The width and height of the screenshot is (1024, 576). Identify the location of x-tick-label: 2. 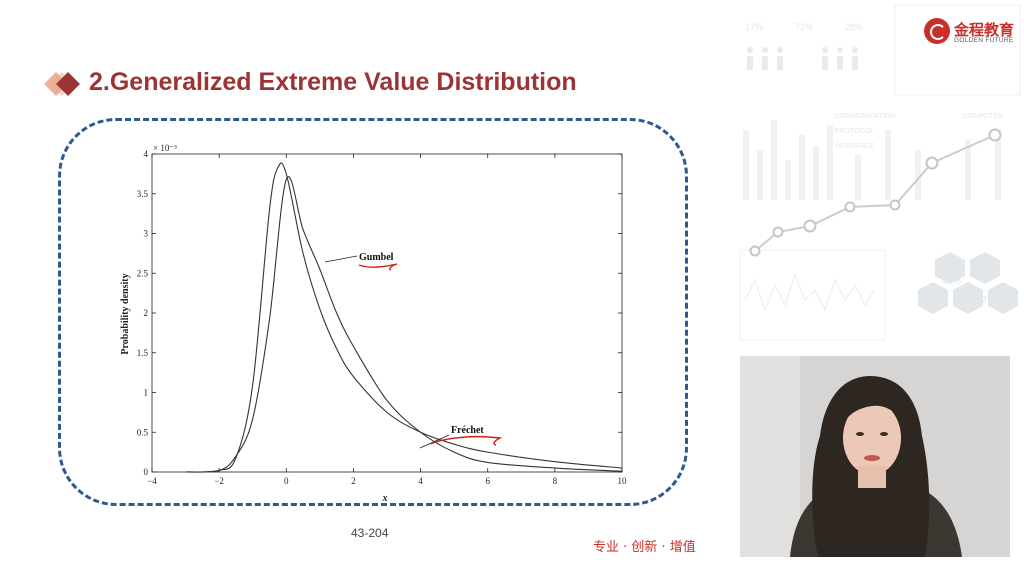
(353, 481).